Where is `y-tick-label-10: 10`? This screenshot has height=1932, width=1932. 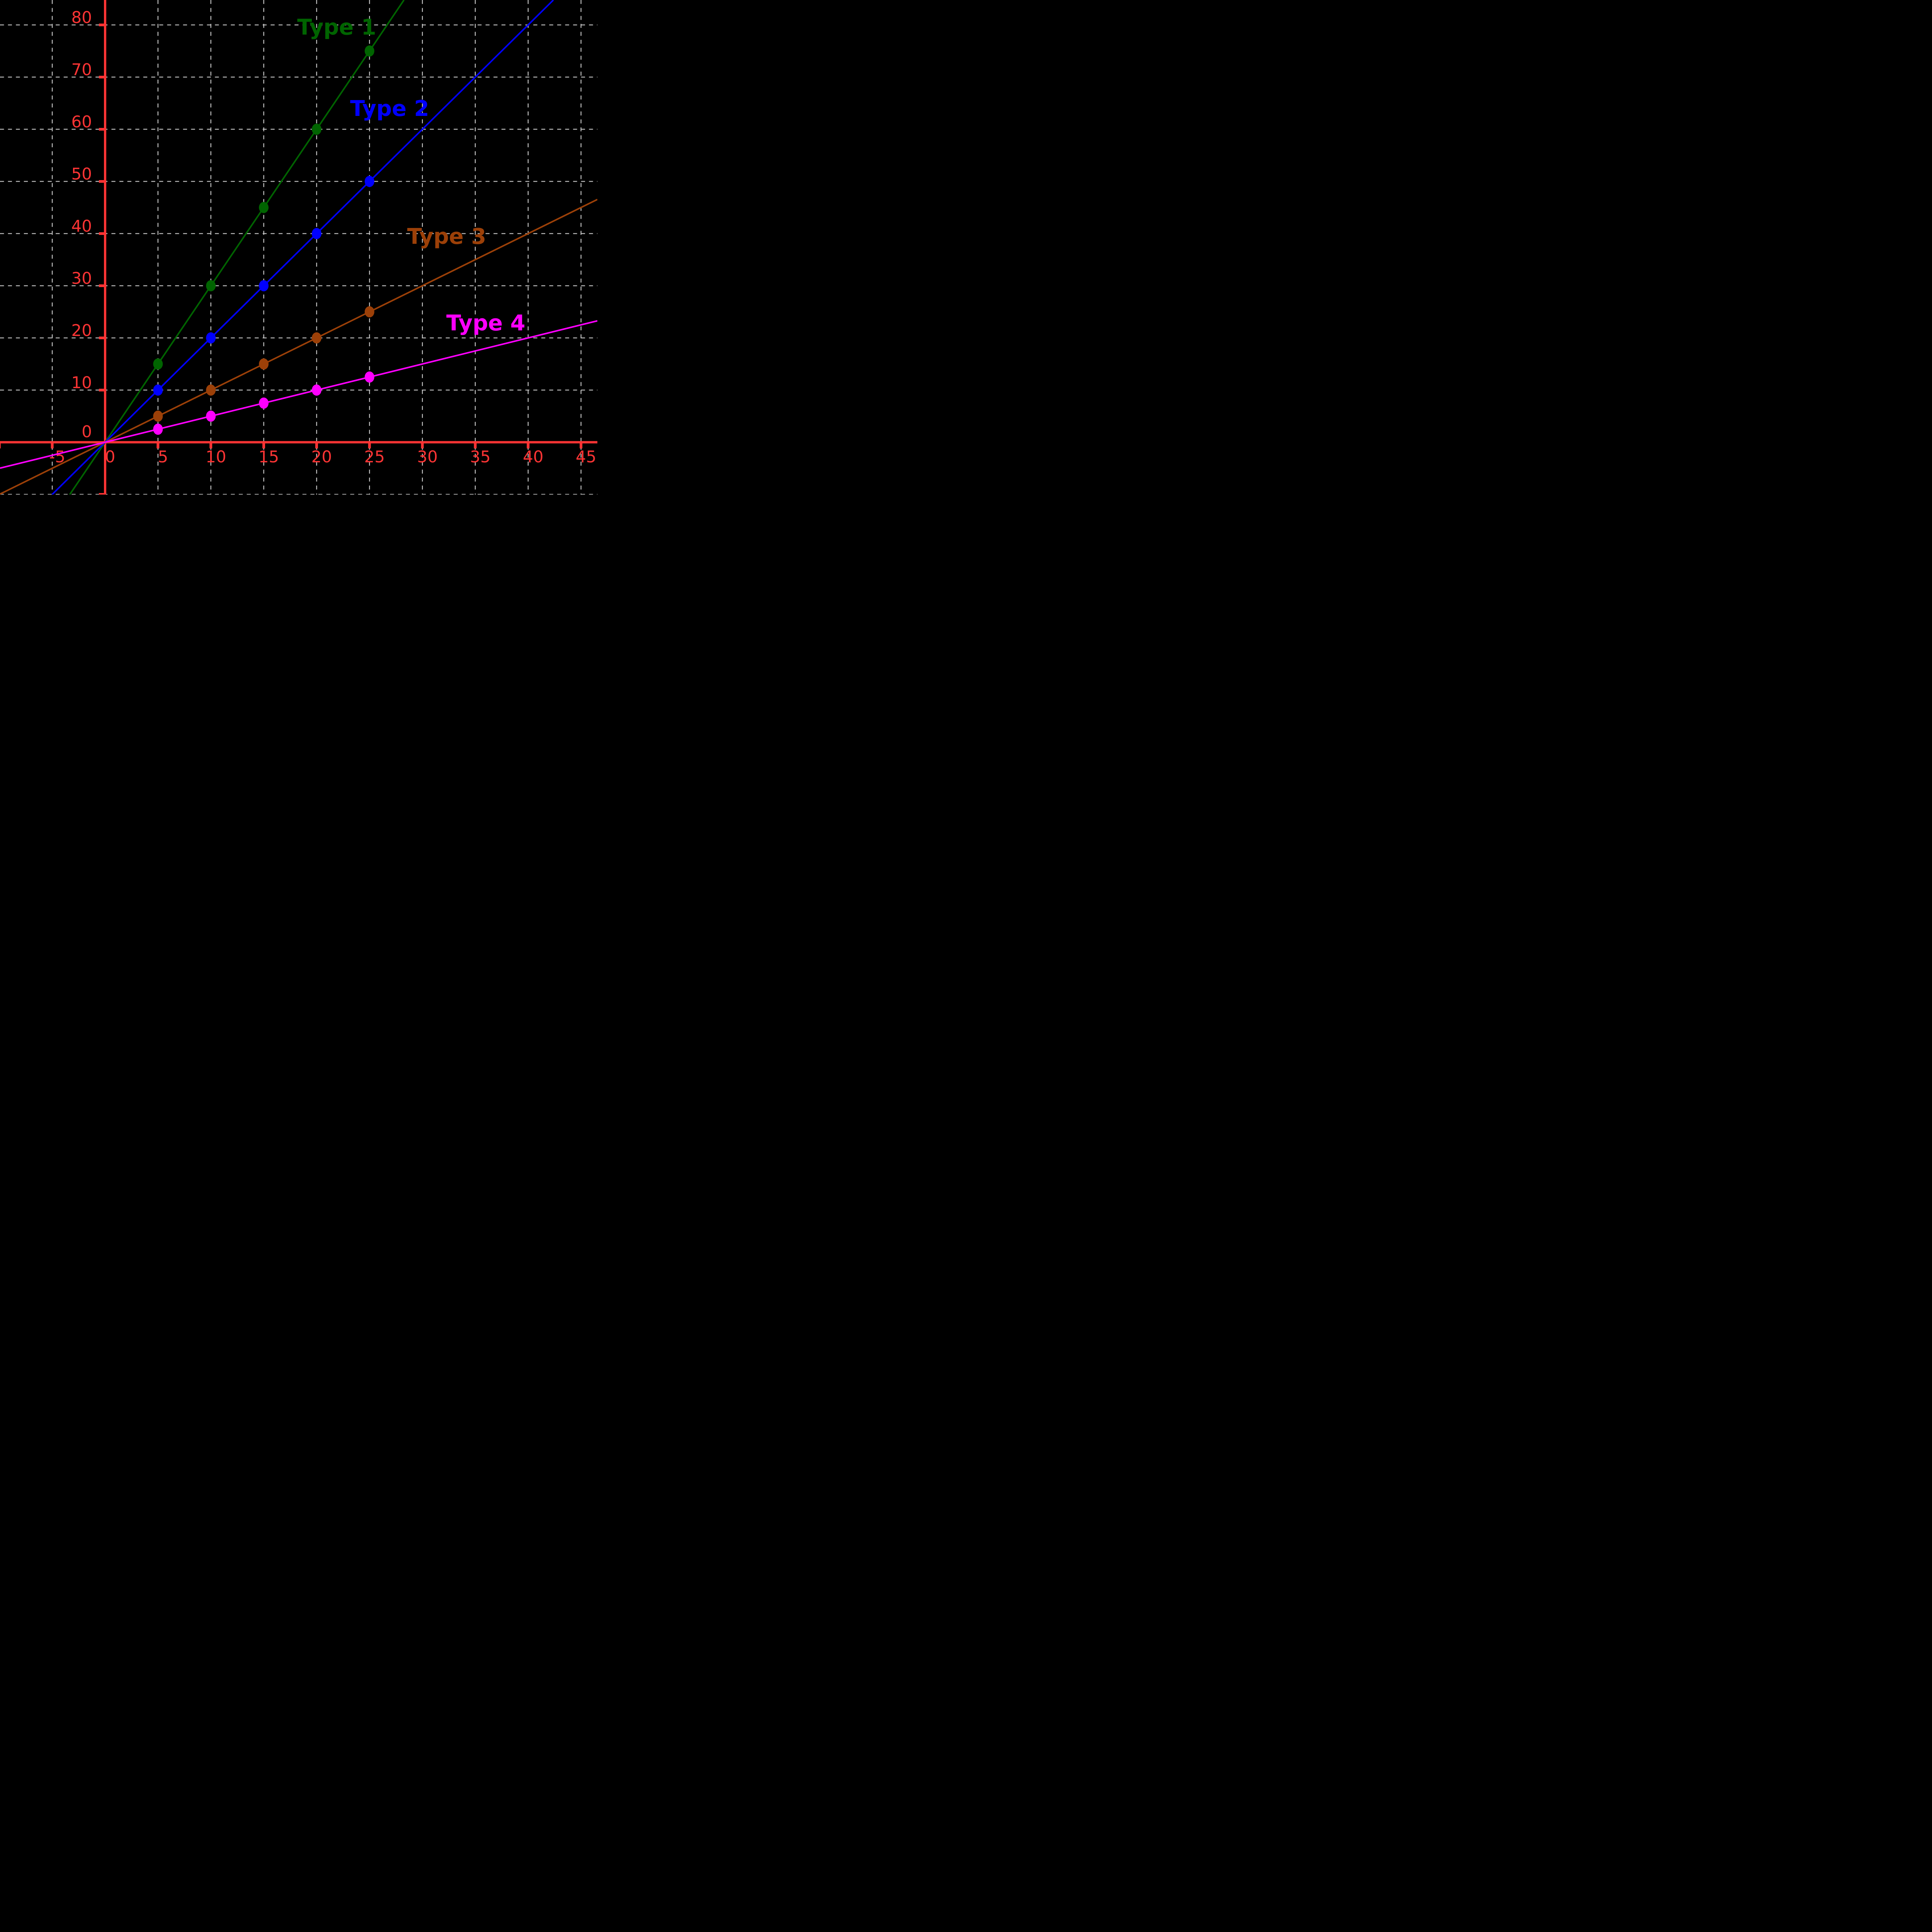 y-tick-label-10: 10 is located at coordinates (82, 383).